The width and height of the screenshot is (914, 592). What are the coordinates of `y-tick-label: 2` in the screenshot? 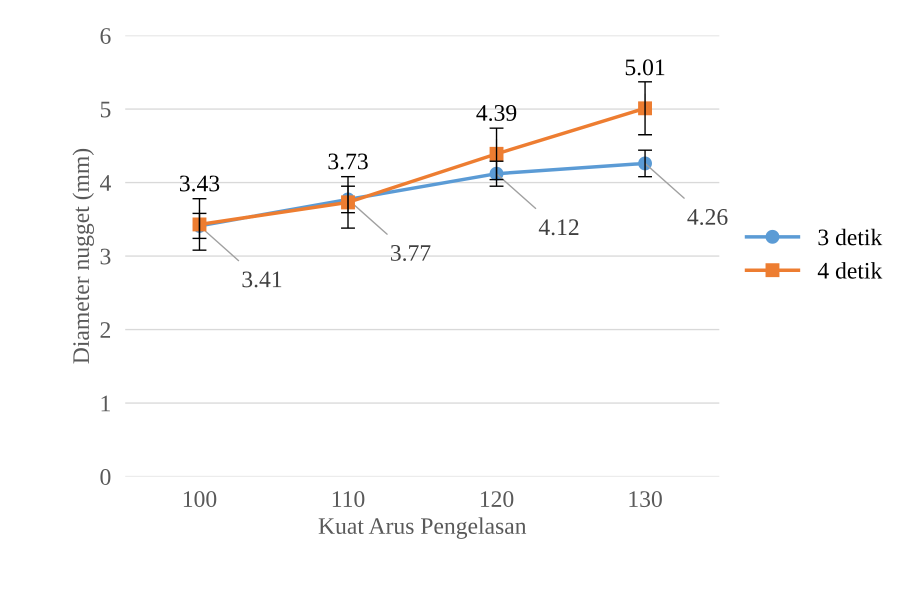 It's located at (105, 330).